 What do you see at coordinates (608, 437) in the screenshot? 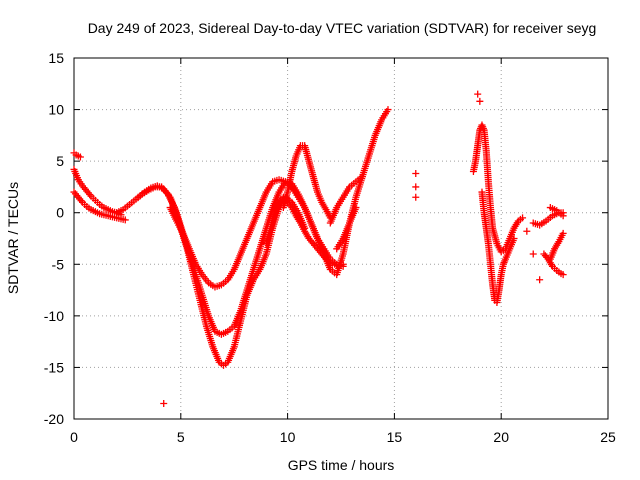
I see `x-tick-label: 25` at bounding box center [608, 437].